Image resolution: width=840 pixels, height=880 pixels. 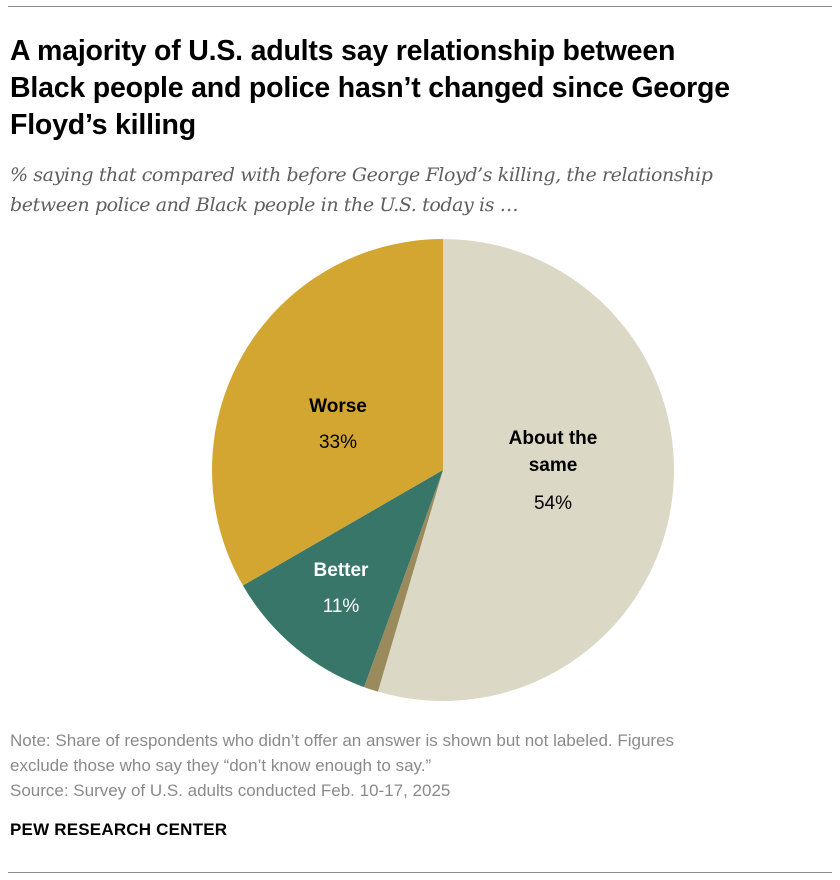 What do you see at coordinates (553, 465) in the screenshot?
I see `slice-label-same: same` at bounding box center [553, 465].